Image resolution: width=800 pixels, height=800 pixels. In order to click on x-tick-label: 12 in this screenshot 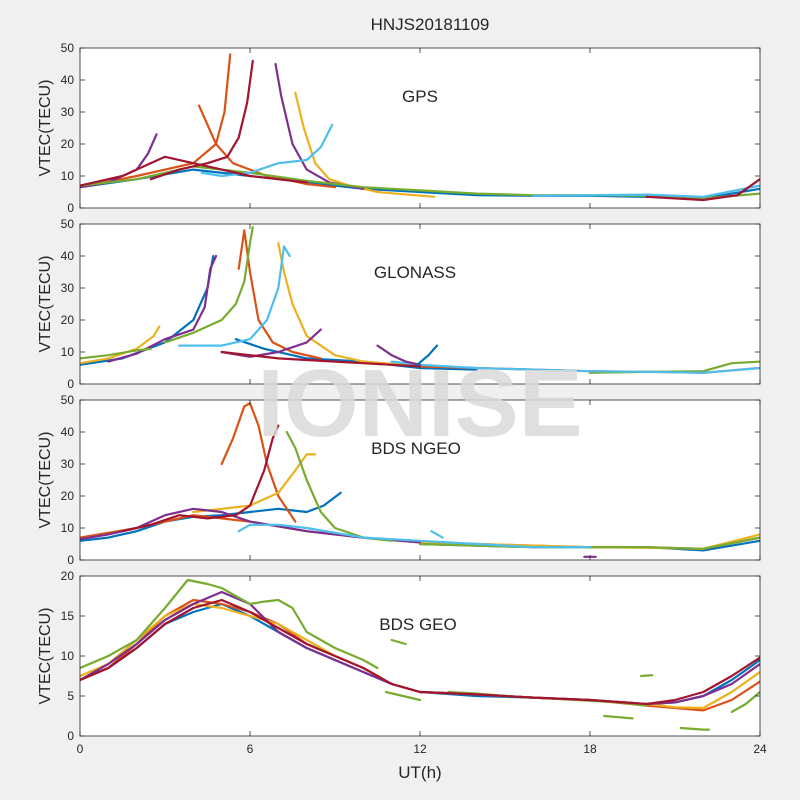, I will do `click(420, 749)`.